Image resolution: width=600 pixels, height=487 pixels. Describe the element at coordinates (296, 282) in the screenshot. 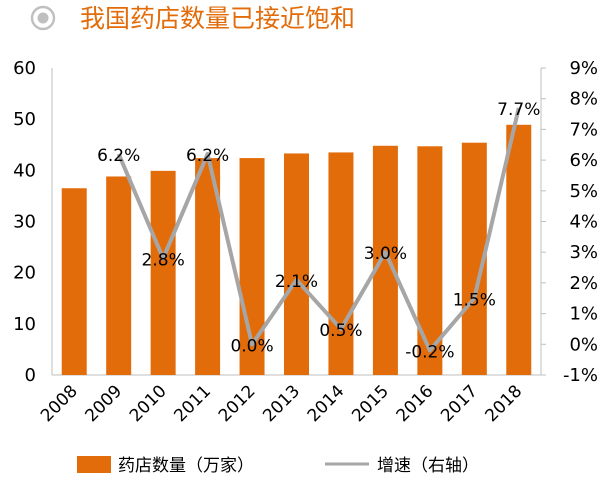

I see `data-label: 2.1%` at that location.